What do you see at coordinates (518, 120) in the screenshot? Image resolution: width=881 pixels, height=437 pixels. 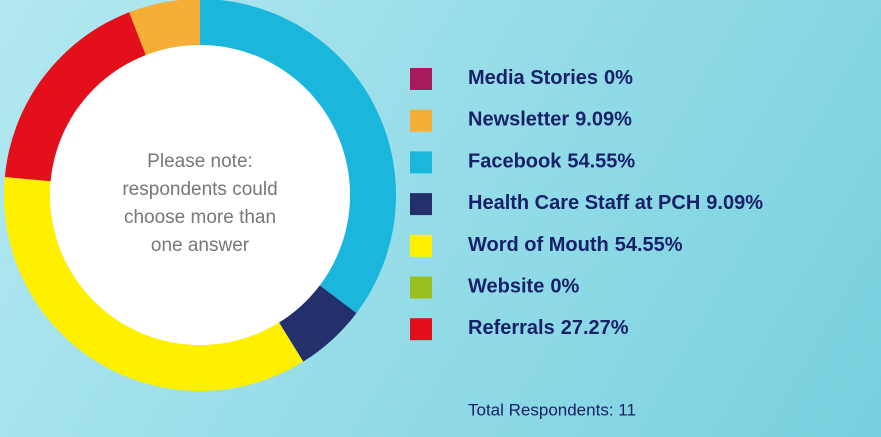 I see `legend-name: Newsletter` at bounding box center [518, 120].